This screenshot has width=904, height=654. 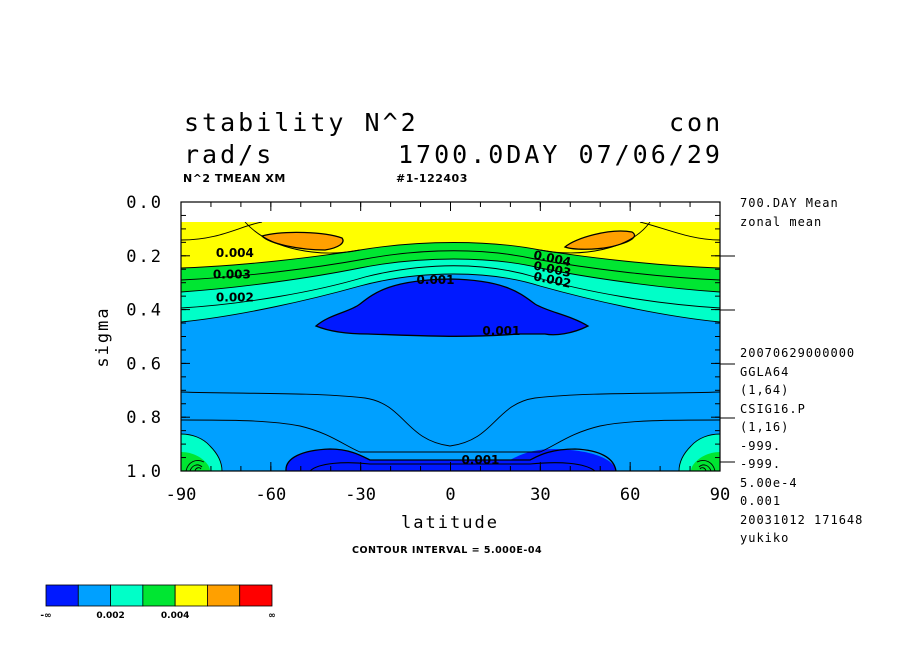 What do you see at coordinates (144, 364) in the screenshot?
I see `y-tick-label: 0.6` at bounding box center [144, 364].